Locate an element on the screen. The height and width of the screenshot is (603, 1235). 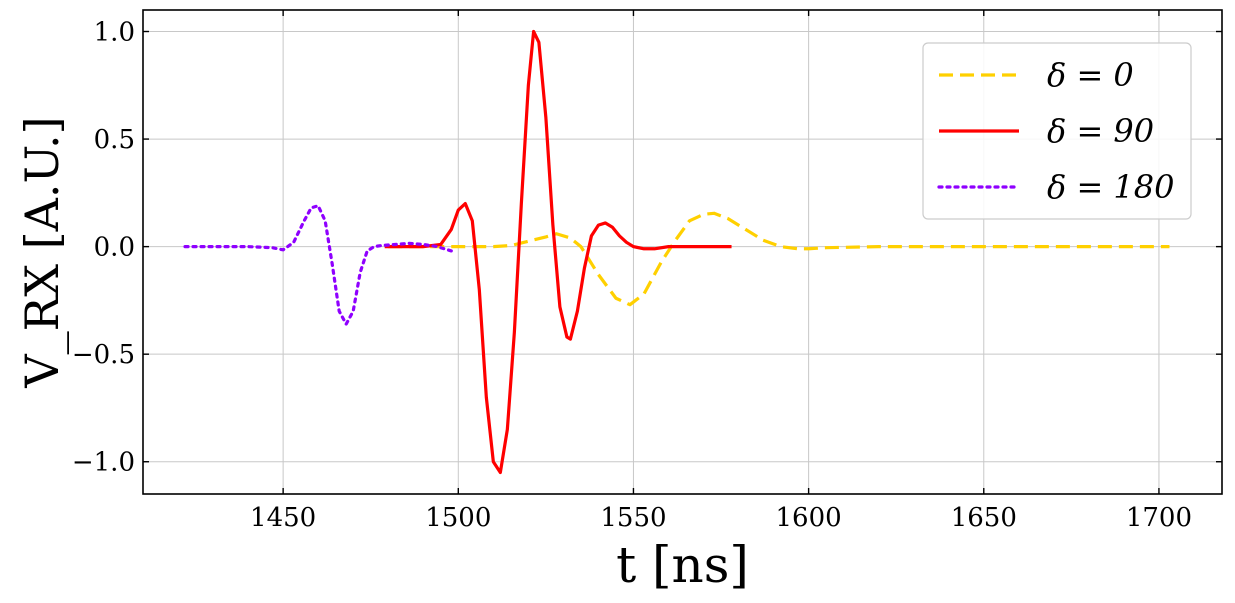
legend-label: δ = 0 is located at coordinates (1090, 75).